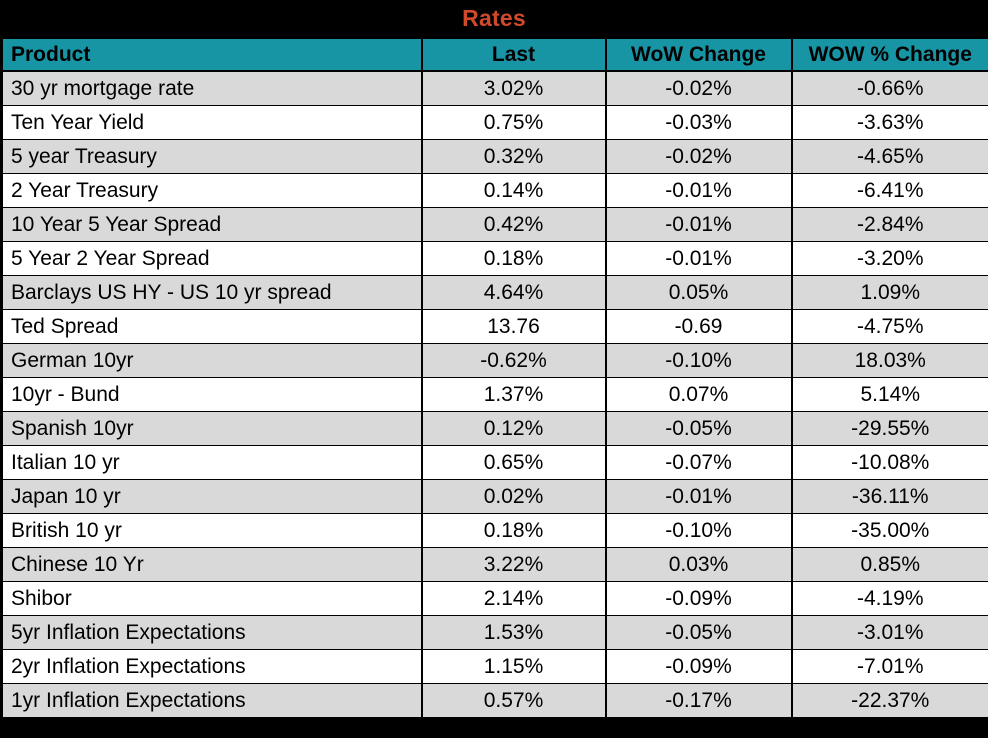 The height and width of the screenshot is (738, 988). What do you see at coordinates (513, 666) in the screenshot?
I see `cell-last: 1.15%` at bounding box center [513, 666].